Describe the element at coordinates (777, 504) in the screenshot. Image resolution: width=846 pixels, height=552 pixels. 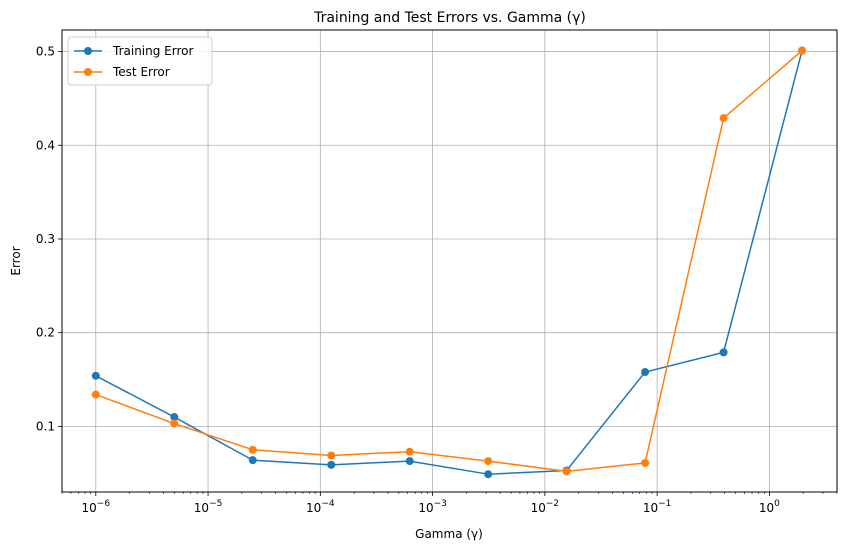
I see `x-tick-label-exponent: 0` at that location.